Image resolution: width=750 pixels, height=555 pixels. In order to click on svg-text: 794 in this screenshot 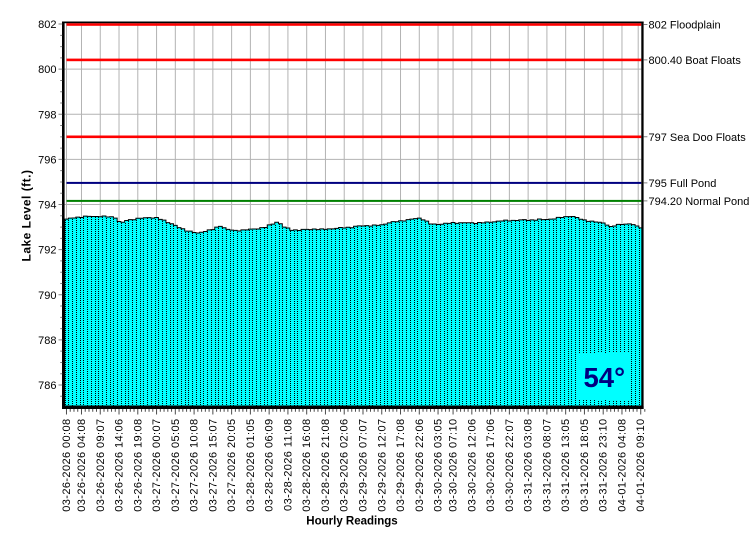, I will do `click(47, 206)`.